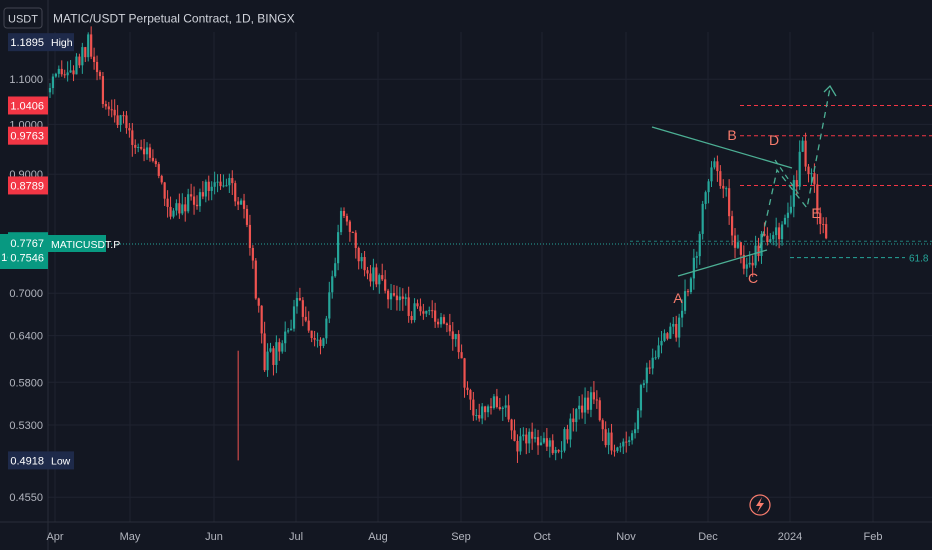 The image size is (932, 550). What do you see at coordinates (919, 259) in the screenshot?
I see `fib-label: 61.8` at bounding box center [919, 259].